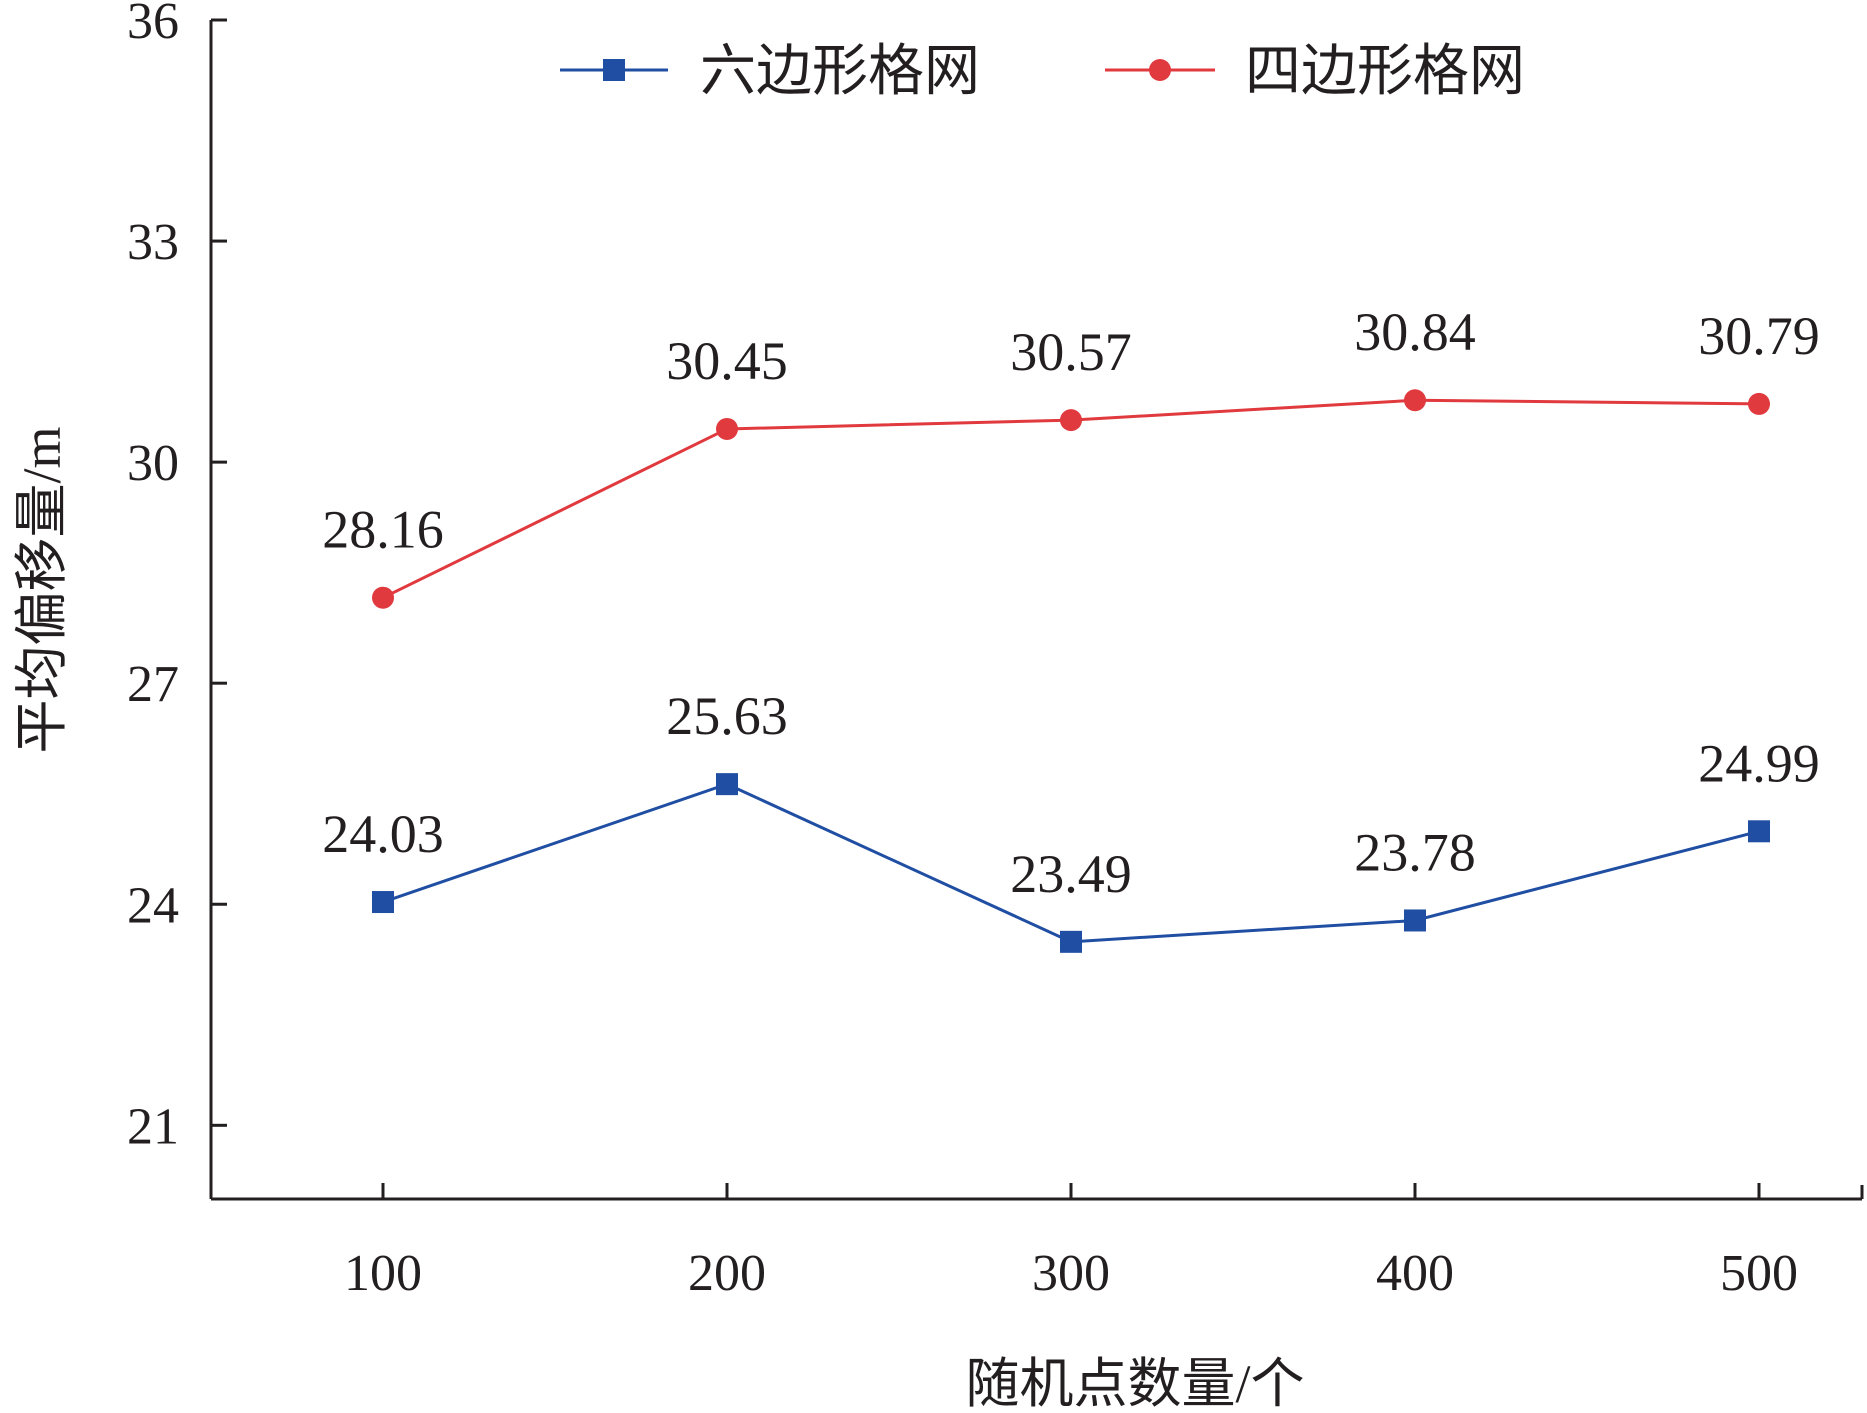  I want to click on y-axis-label: 平均偏移量/m, so click(42, 589).